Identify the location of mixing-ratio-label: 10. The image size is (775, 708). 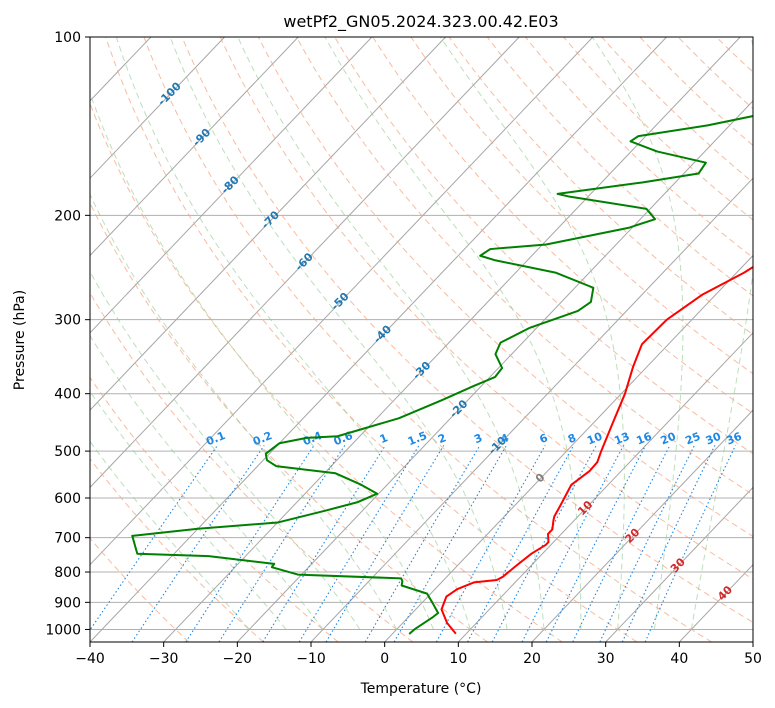
(594, 439).